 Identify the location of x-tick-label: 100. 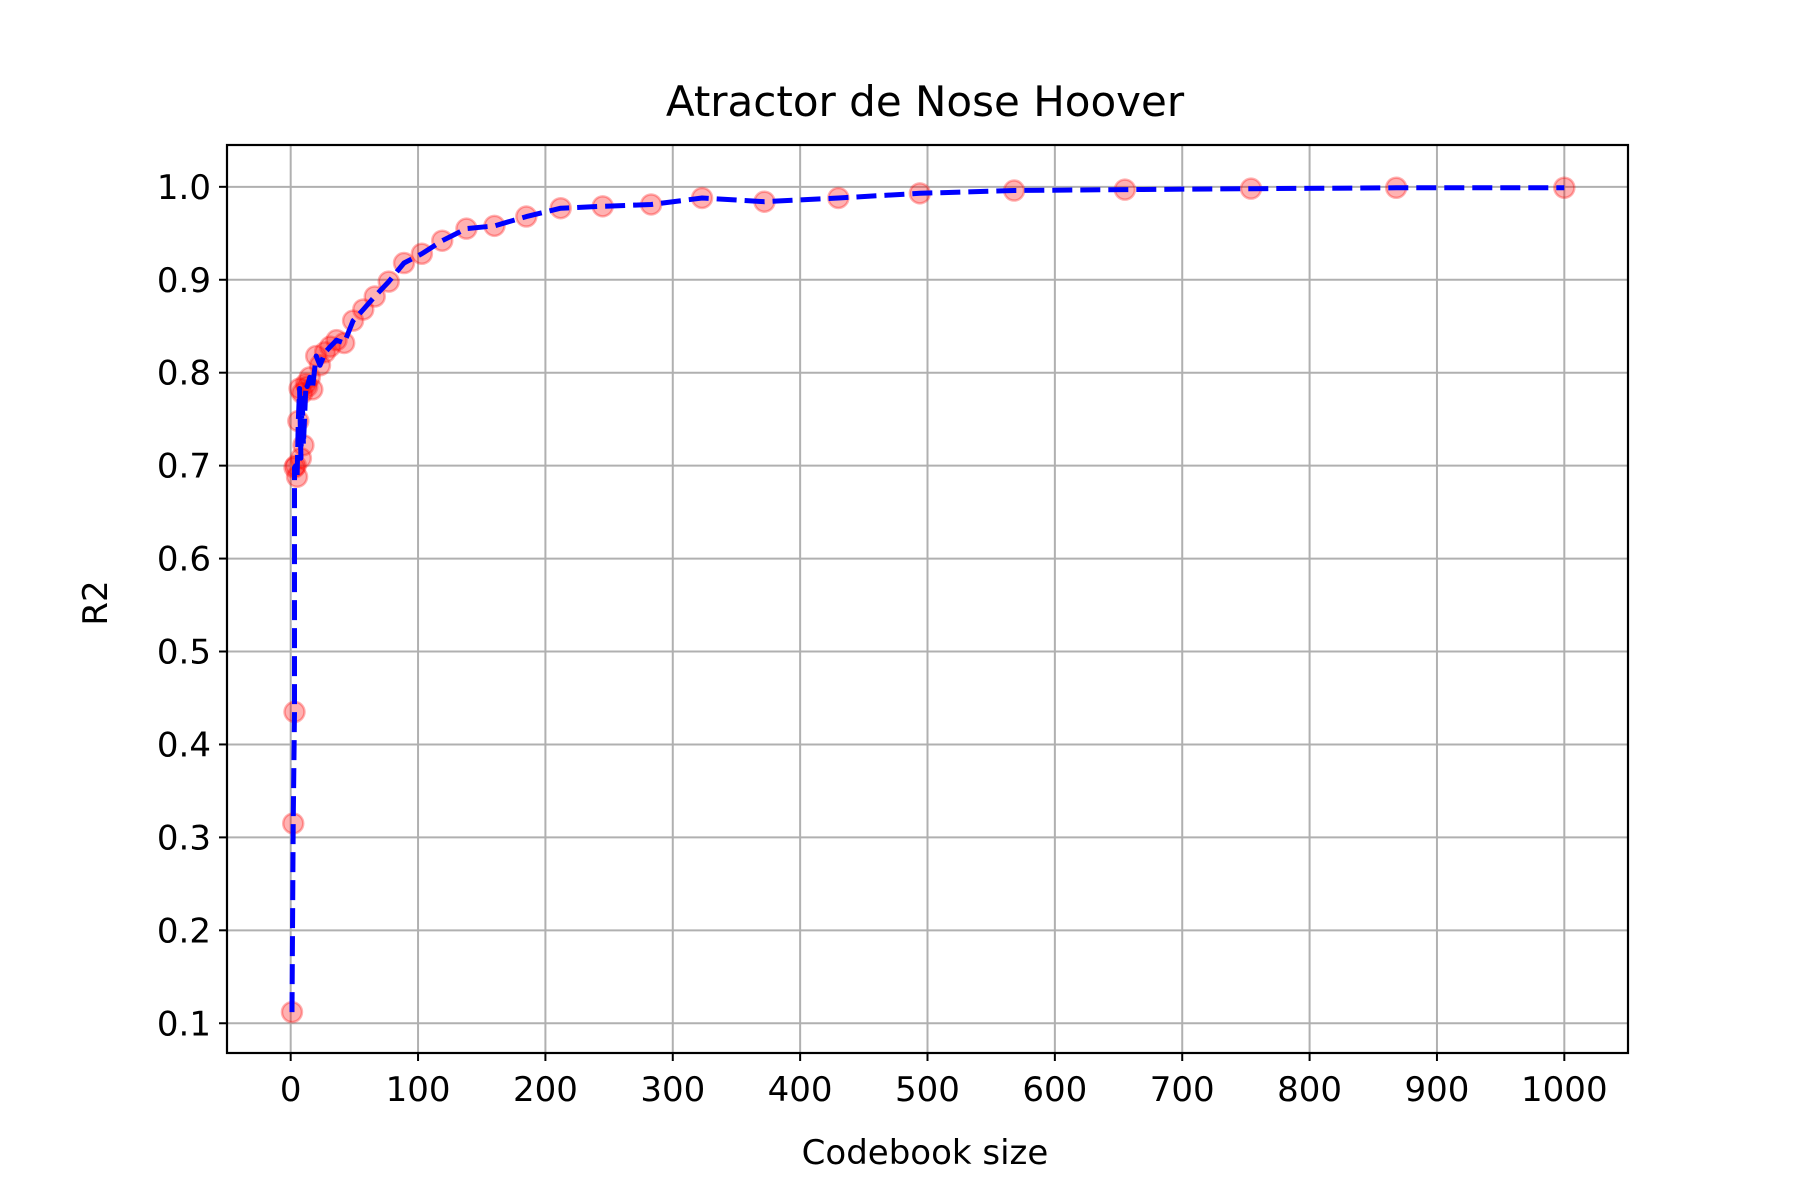
(418, 1090).